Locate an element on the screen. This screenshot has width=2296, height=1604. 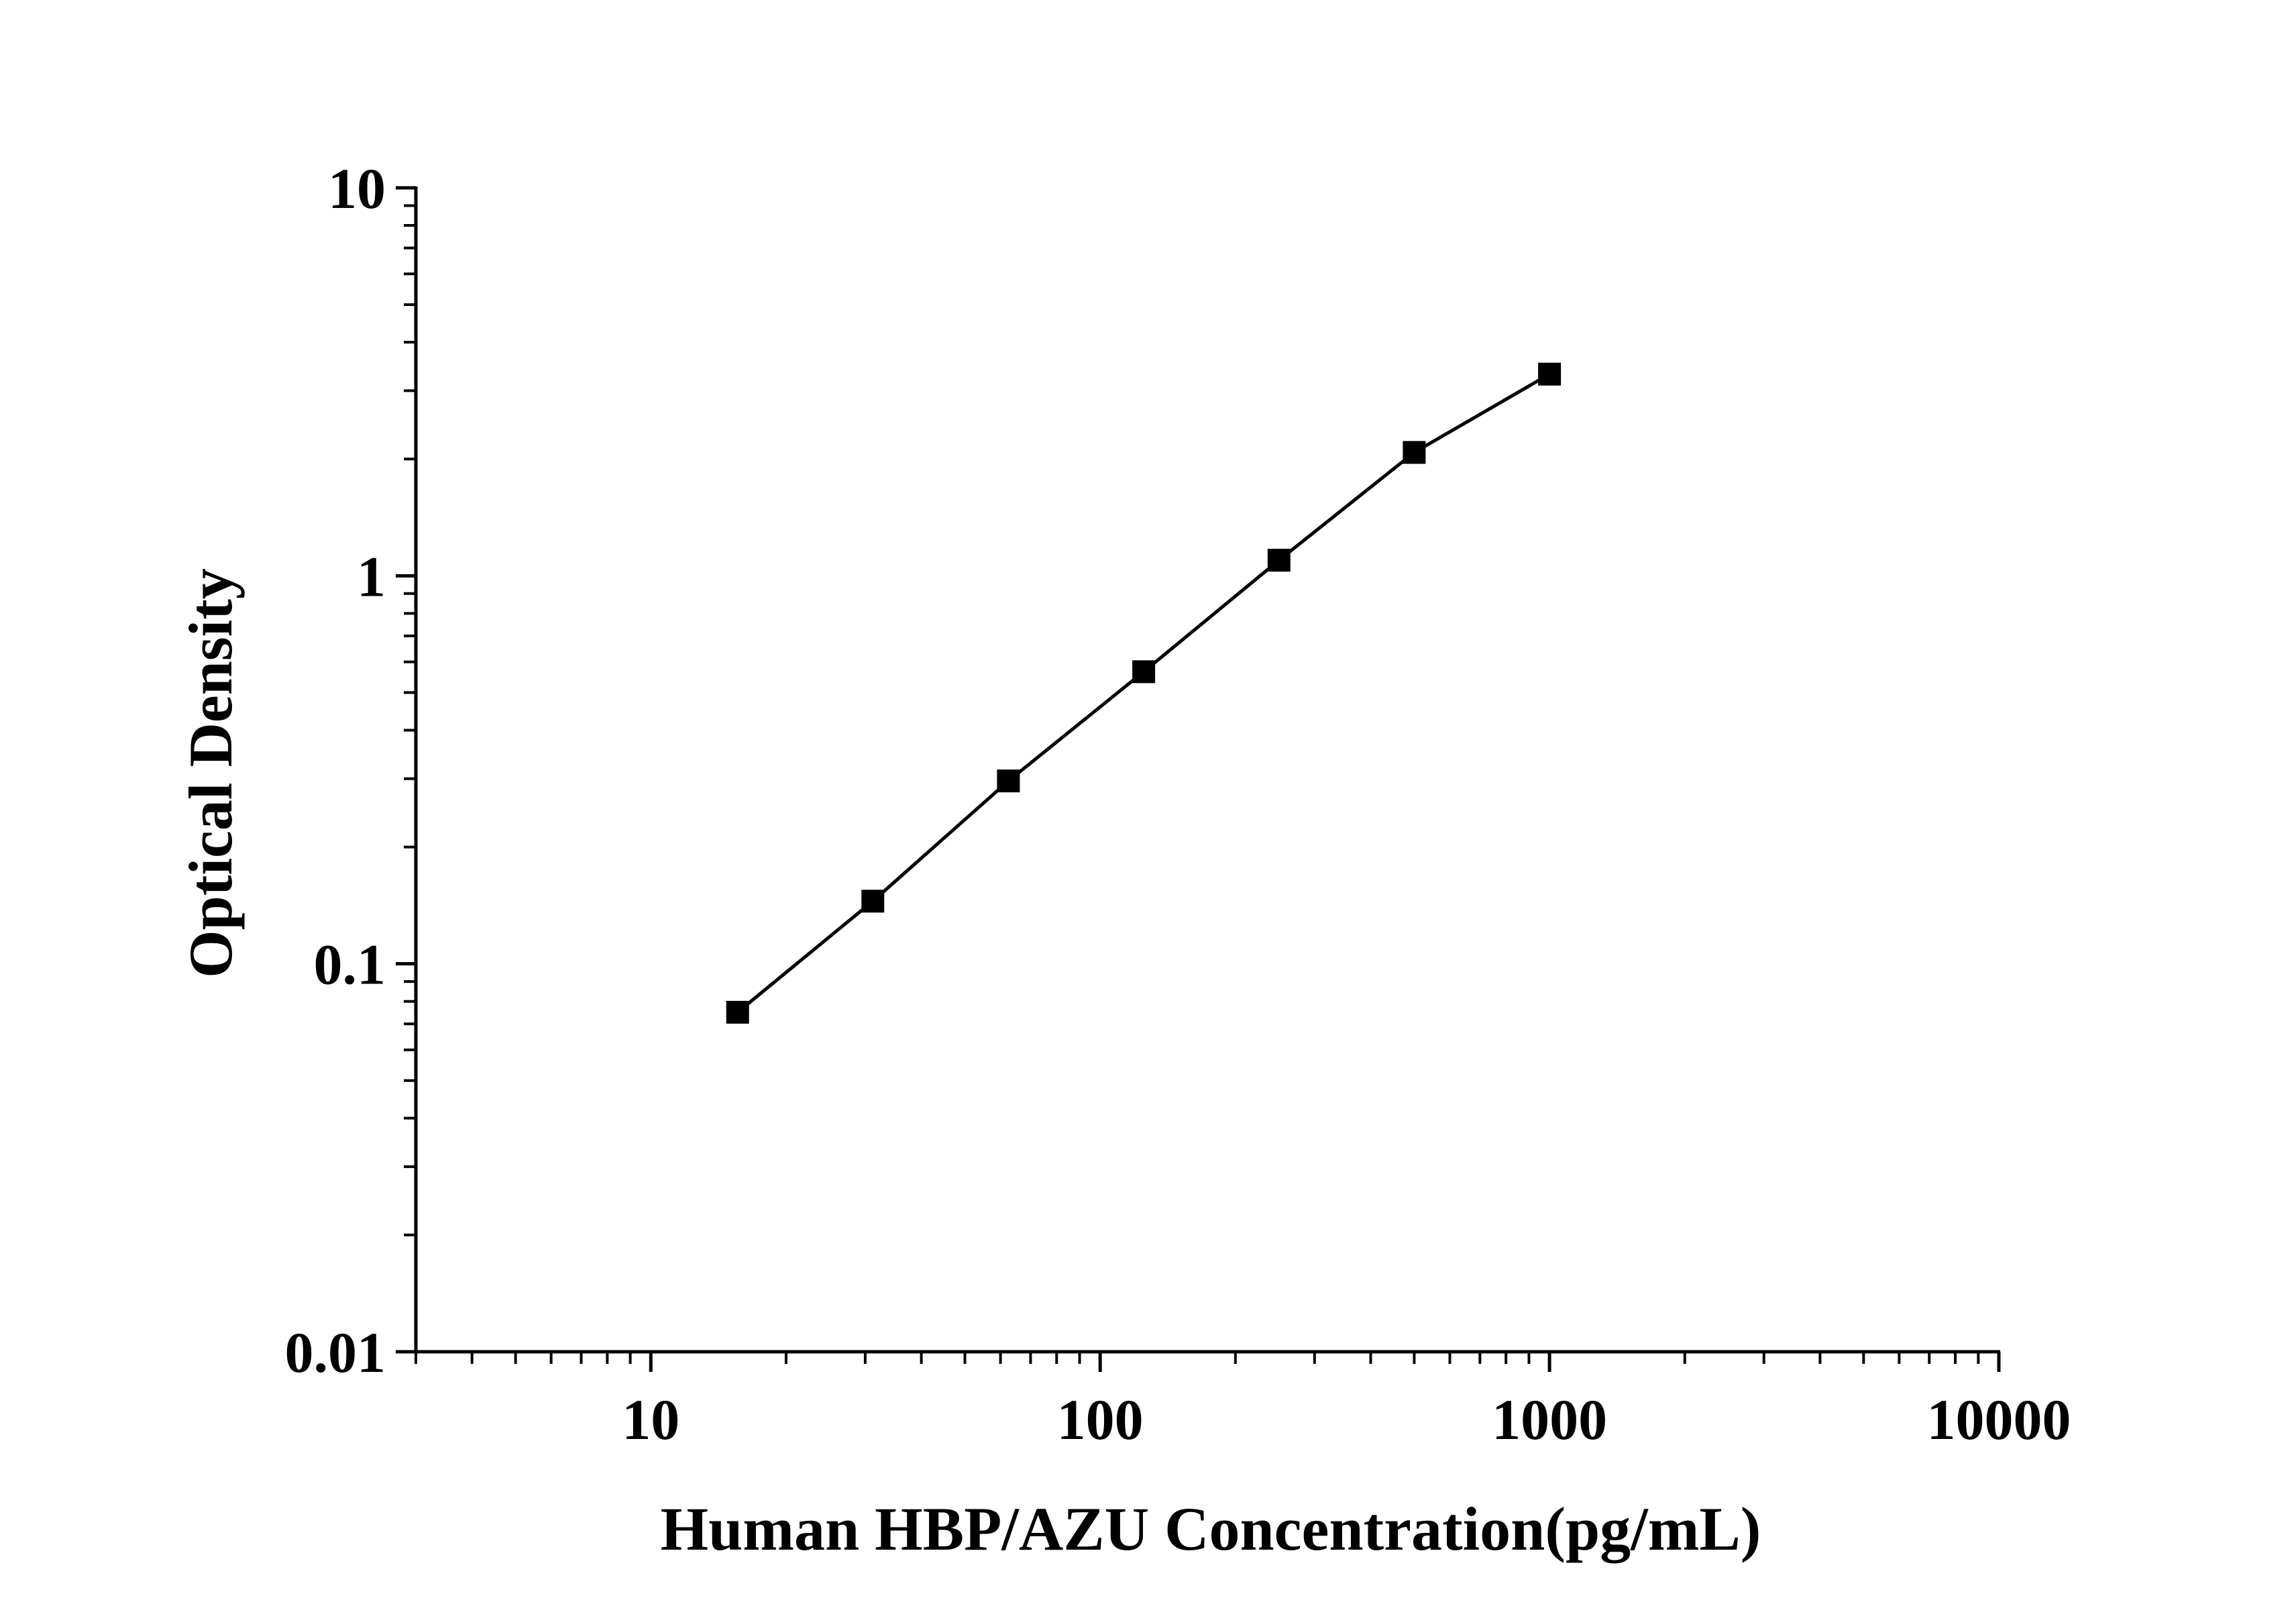
x-tick-label: 10 is located at coordinates (650, 1420).